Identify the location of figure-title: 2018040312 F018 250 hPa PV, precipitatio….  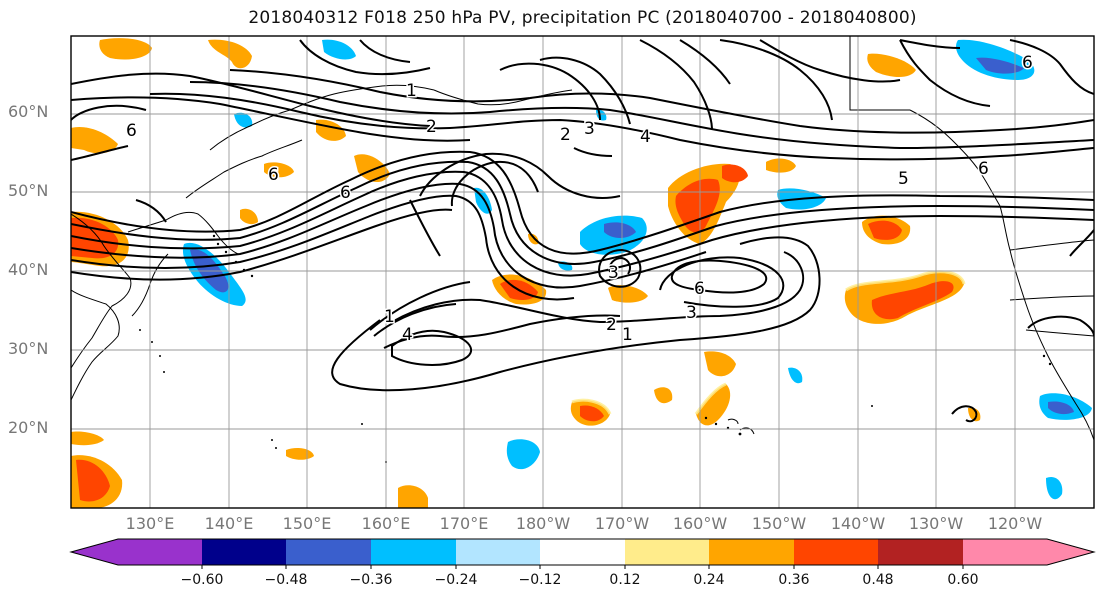
(582, 18).